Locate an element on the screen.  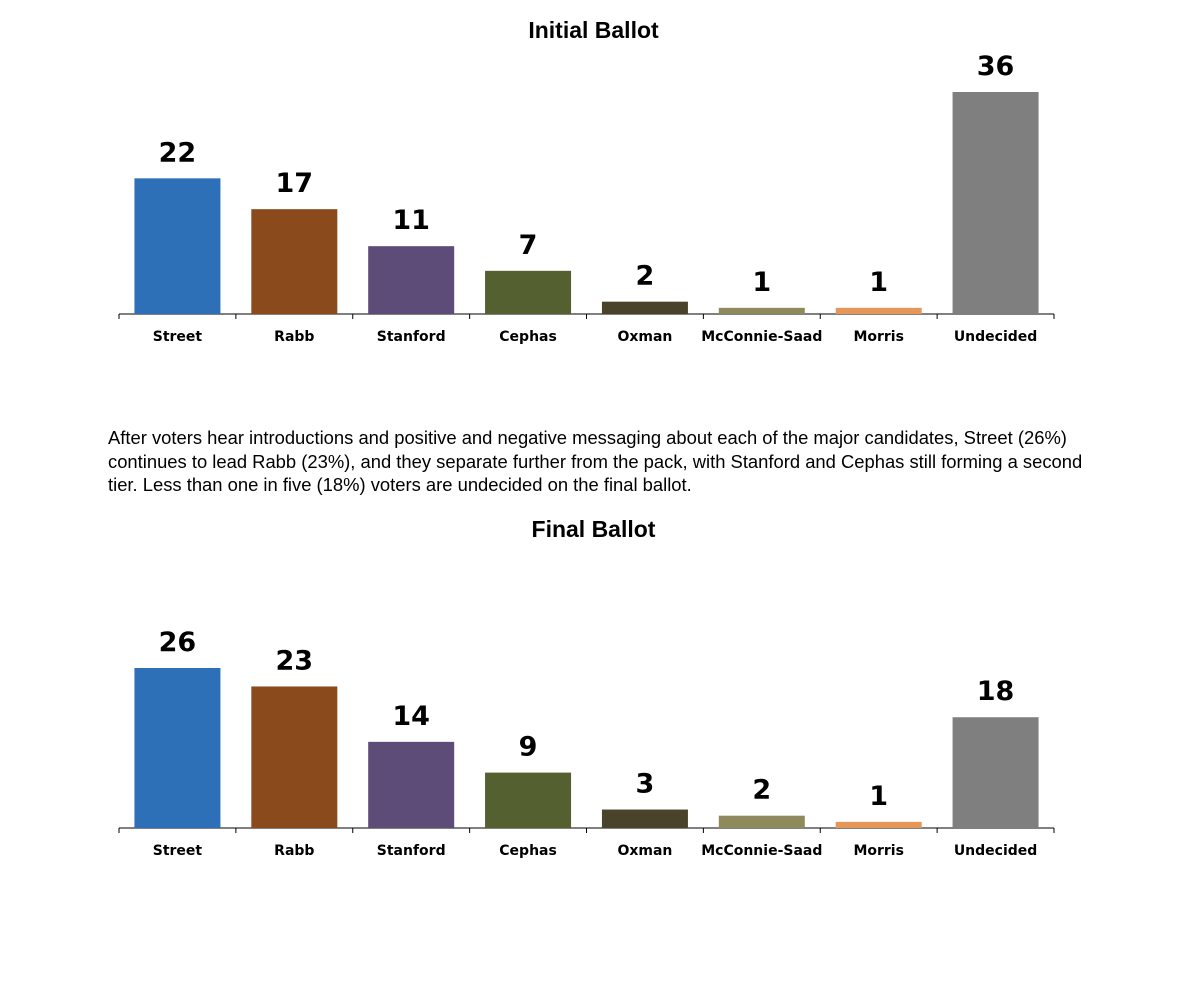
data-label-rabb: 23 is located at coordinates (295, 660).